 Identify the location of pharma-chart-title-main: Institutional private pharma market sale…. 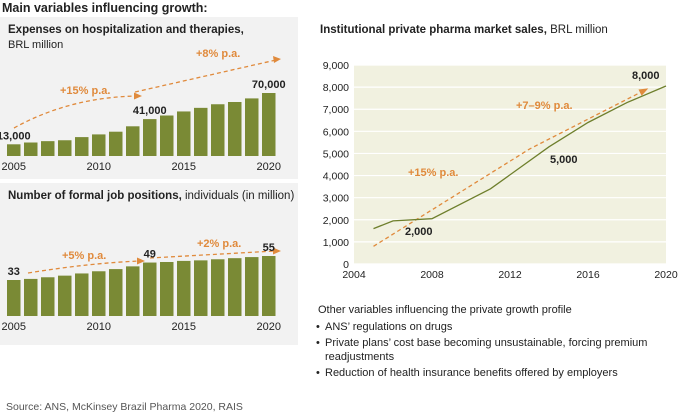
(433, 30).